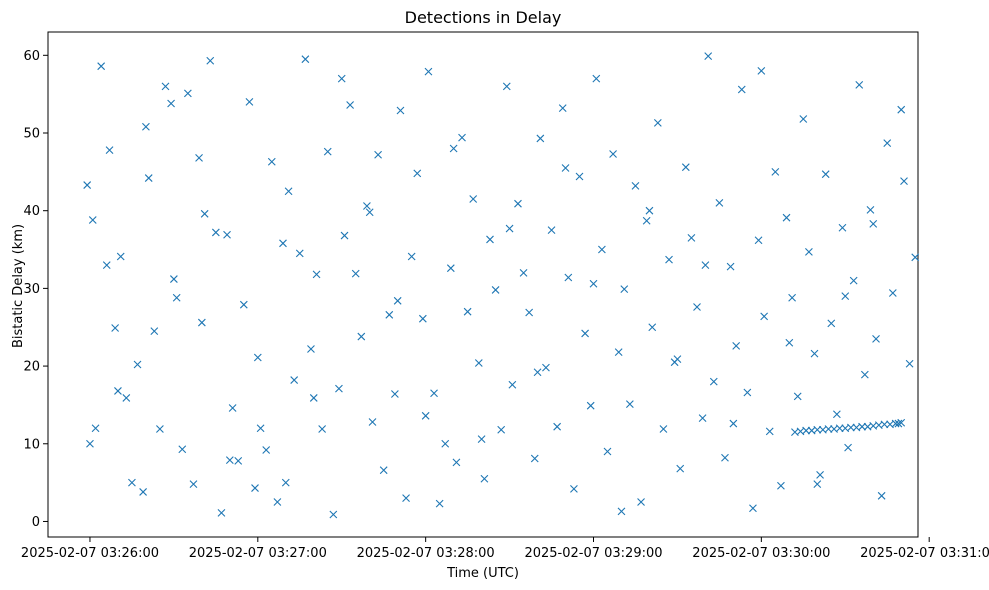 This screenshot has width=989, height=590. Describe the element at coordinates (31, 367) in the screenshot. I see `y-tick-label: 20` at that location.